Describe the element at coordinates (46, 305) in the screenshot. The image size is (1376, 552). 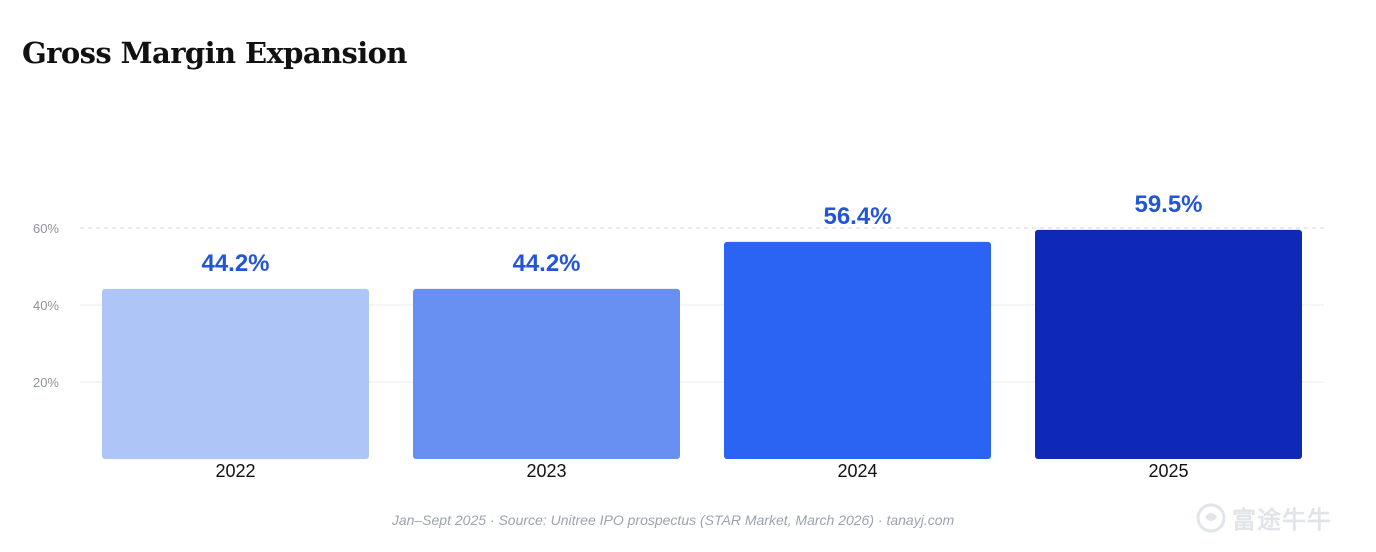
I see `y-tick-label: 40%` at that location.